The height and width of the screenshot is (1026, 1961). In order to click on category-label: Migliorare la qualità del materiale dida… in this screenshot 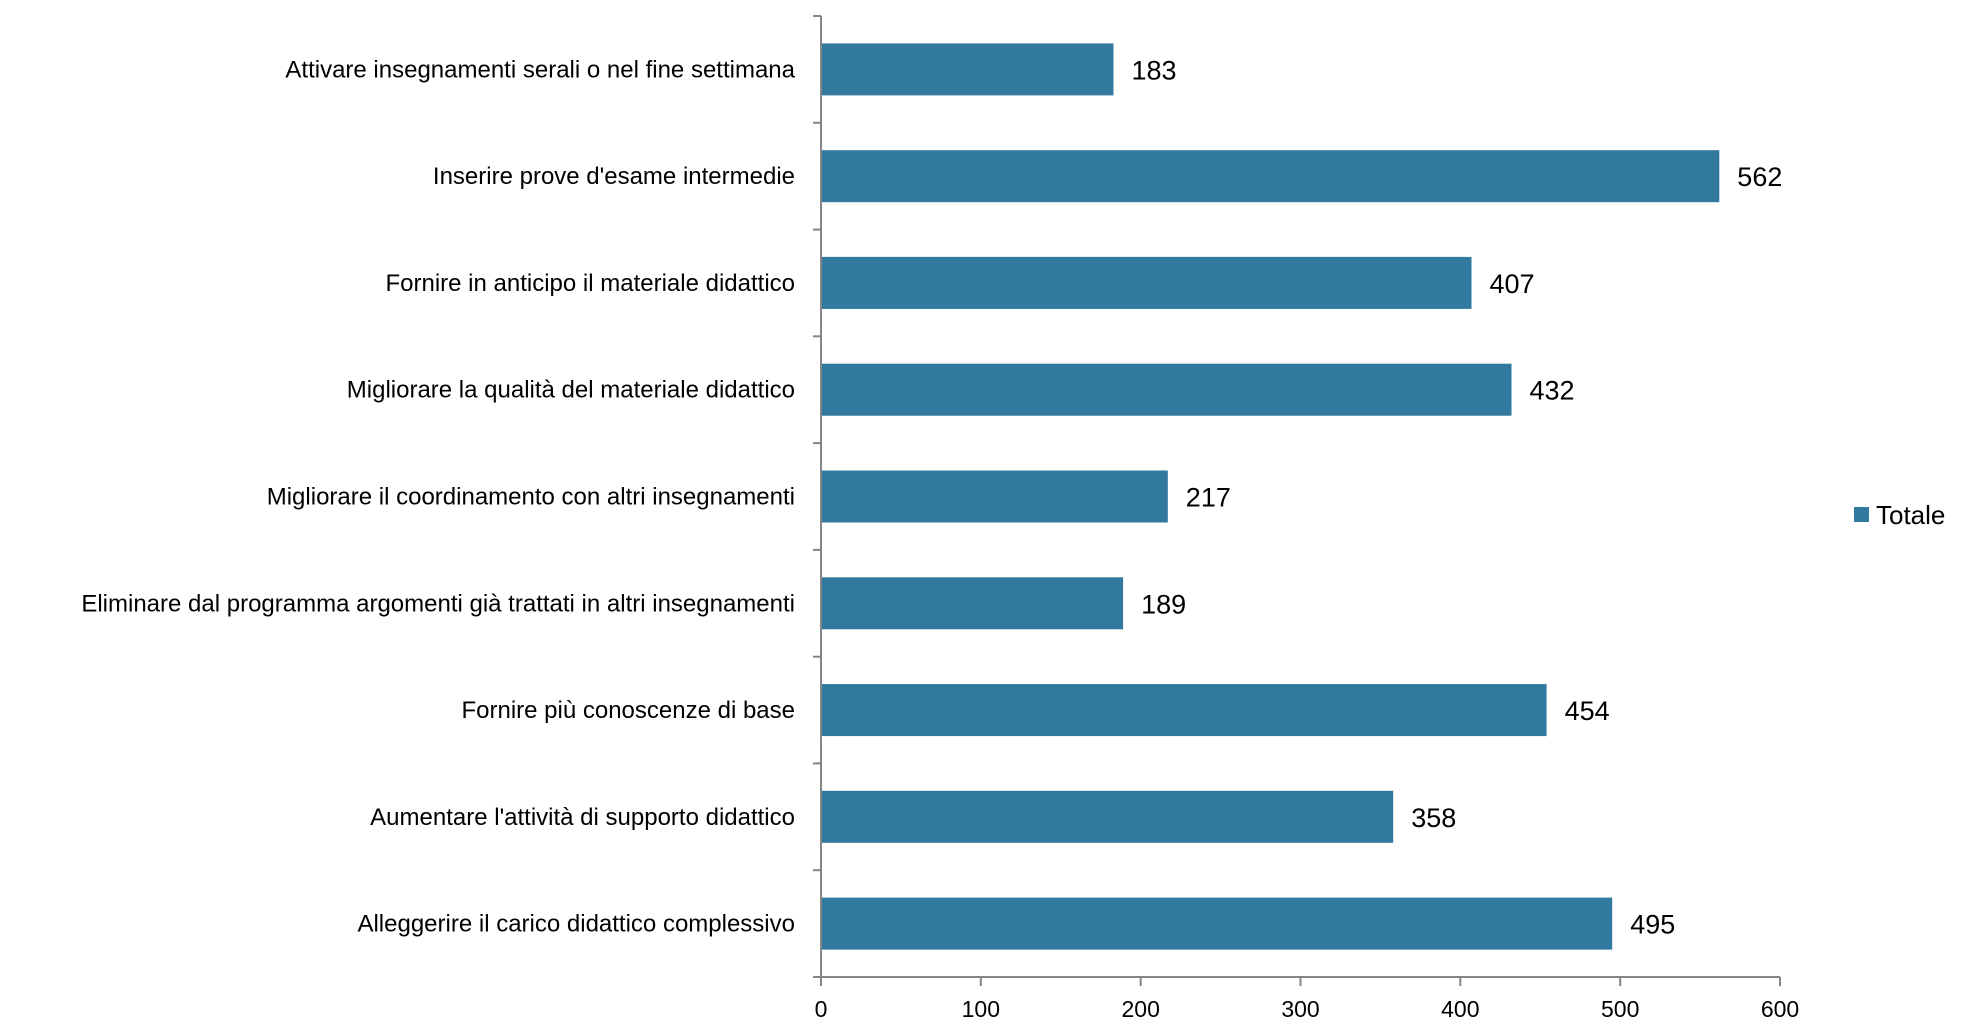, I will do `click(571, 390)`.